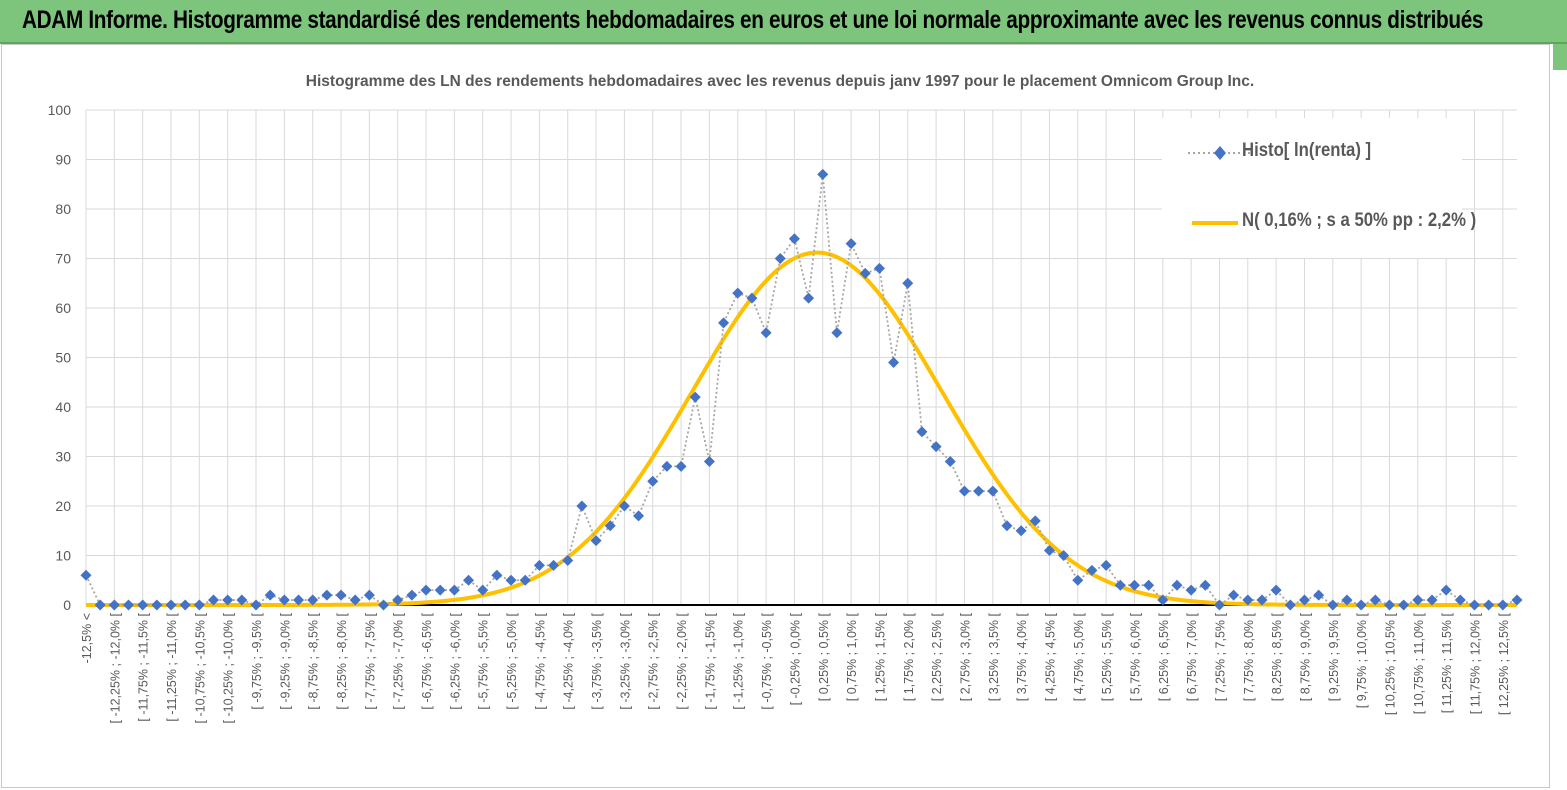 Image resolution: width=1567 pixels, height=790 pixels. What do you see at coordinates (1220, 153) in the screenshot?
I see `histogram-legend-icon` at bounding box center [1220, 153].